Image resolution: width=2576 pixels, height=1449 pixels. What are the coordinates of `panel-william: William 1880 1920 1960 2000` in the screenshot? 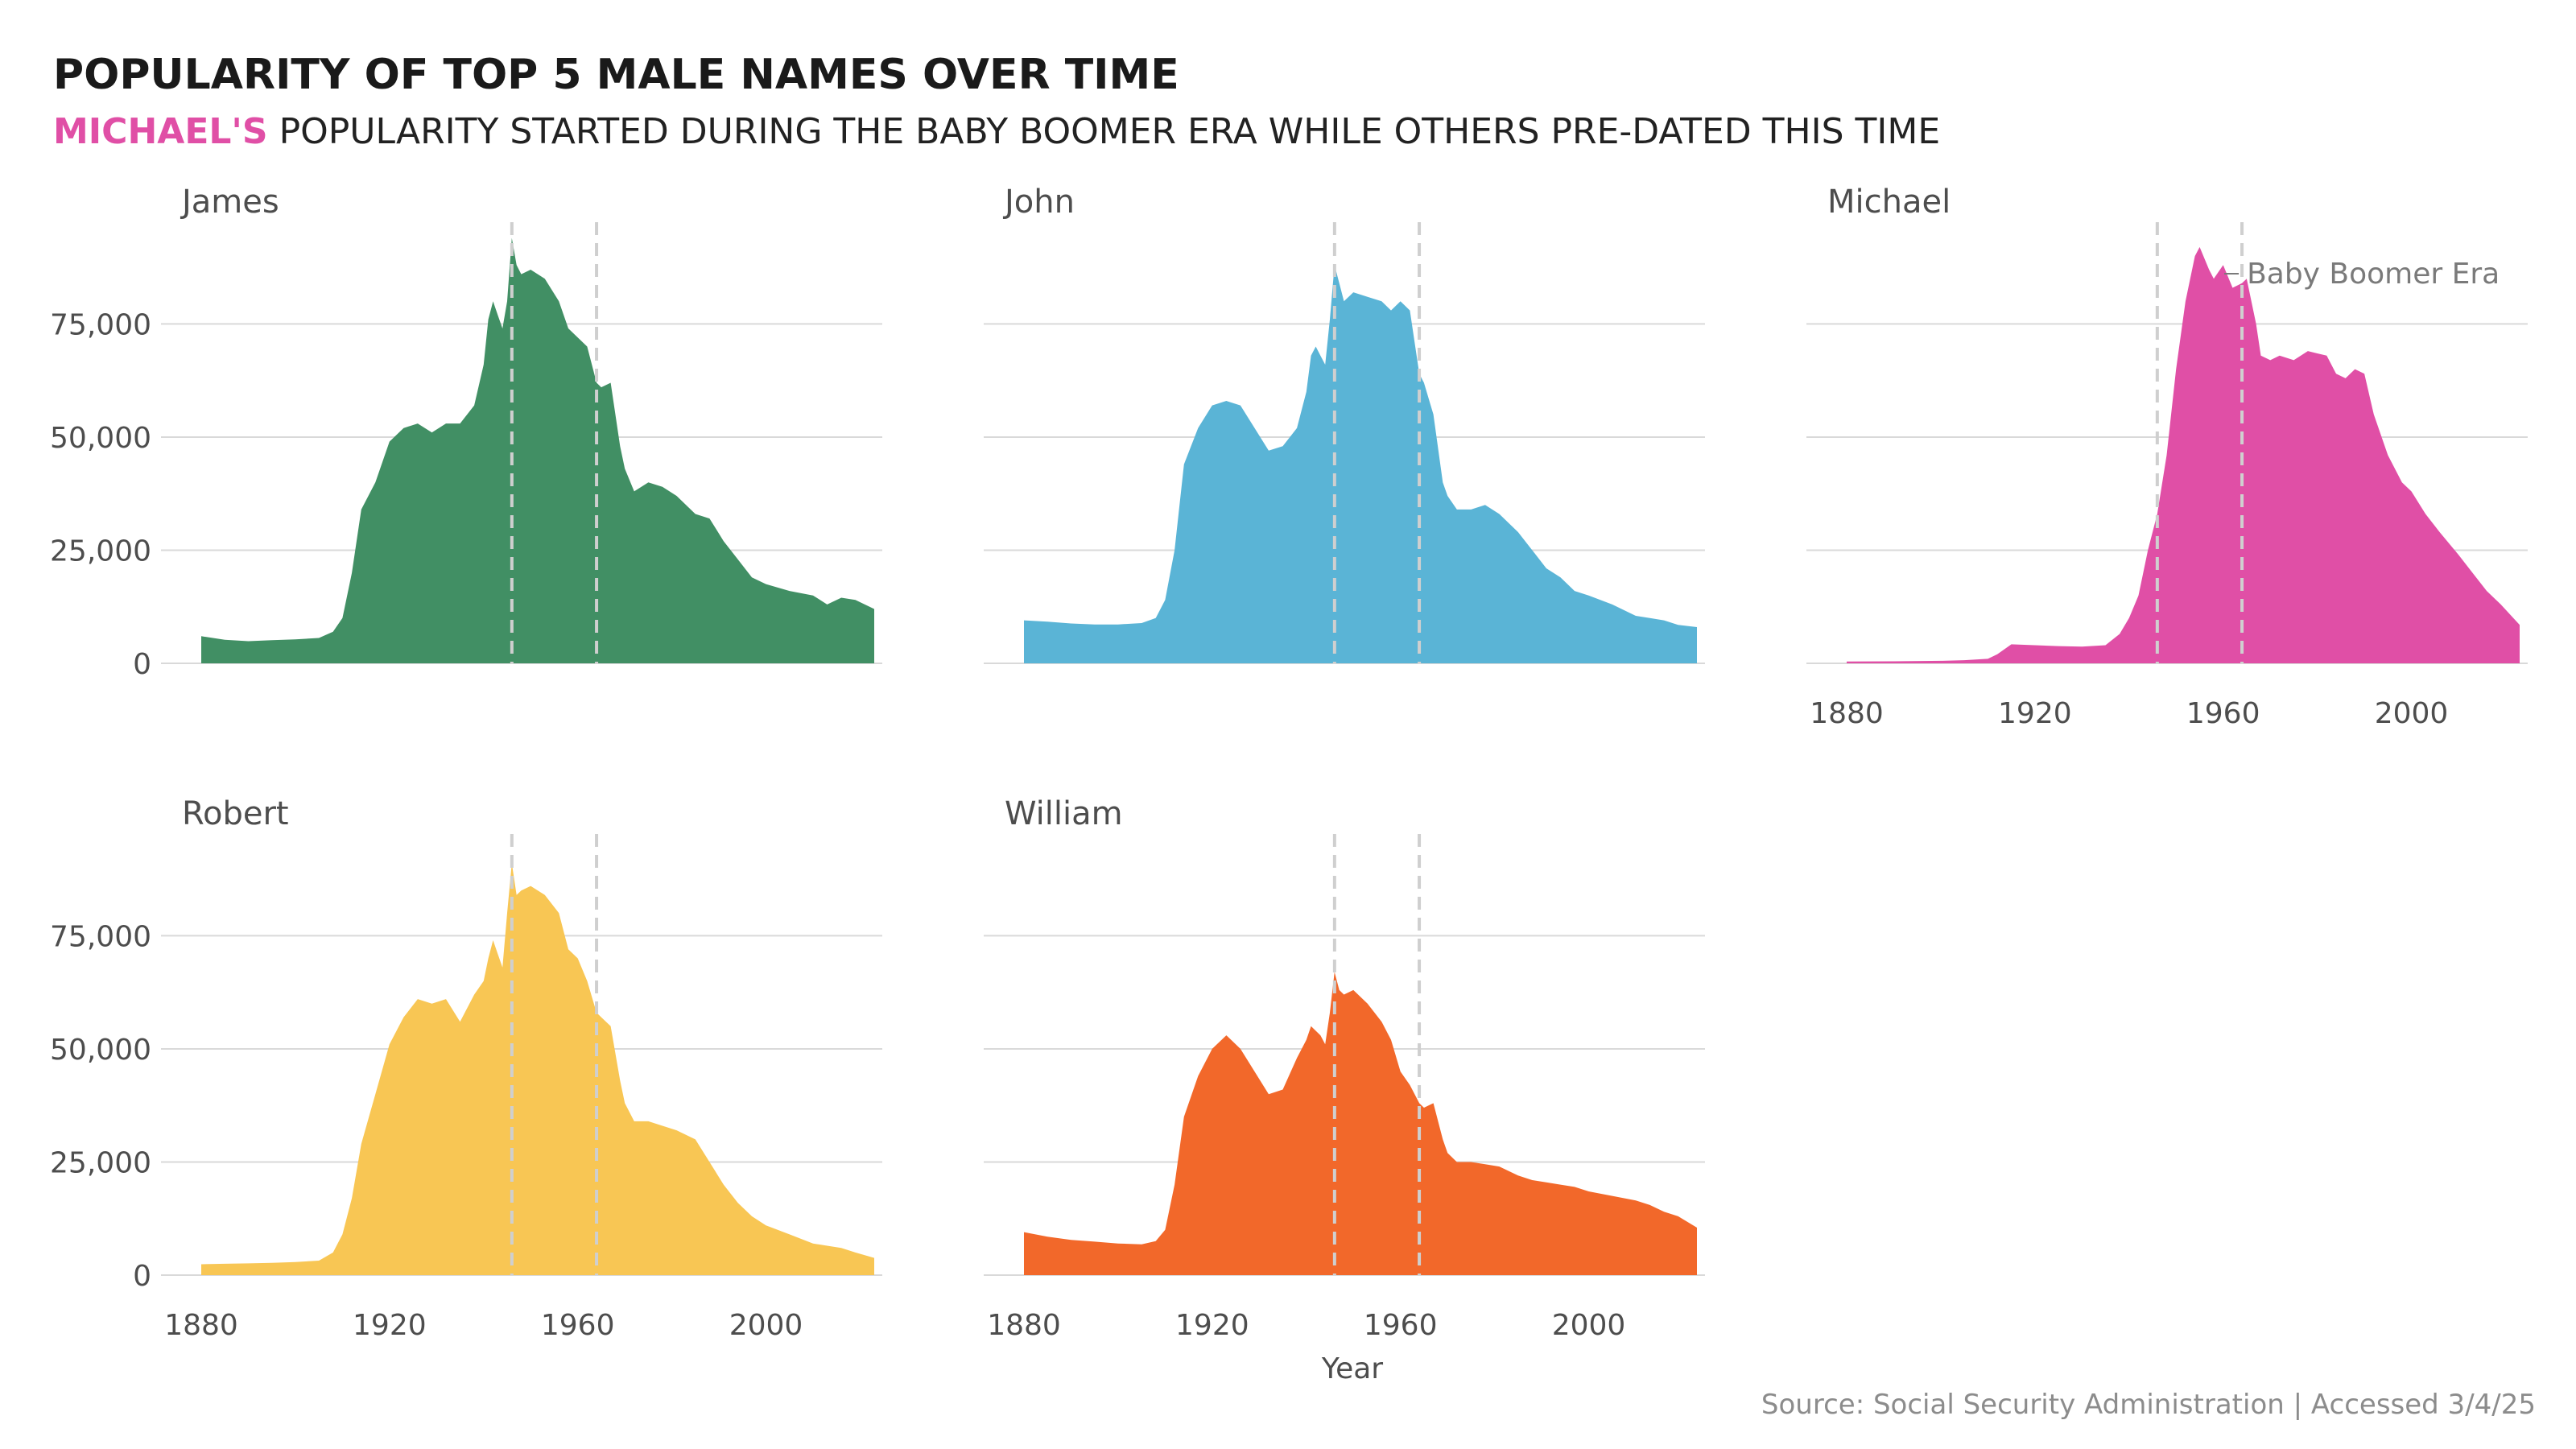 It's located at (1344, 1068).